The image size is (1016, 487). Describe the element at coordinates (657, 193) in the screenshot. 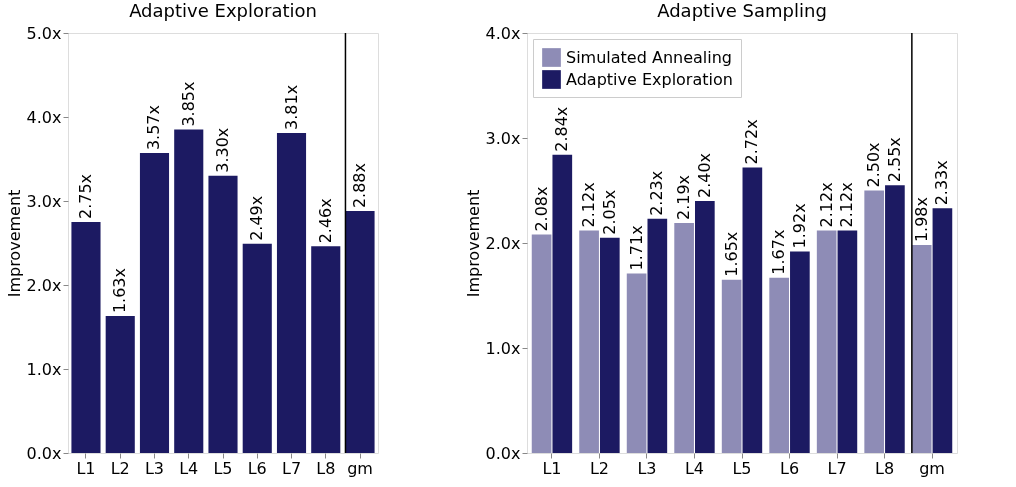

I see `data-label: 2.23x` at that location.